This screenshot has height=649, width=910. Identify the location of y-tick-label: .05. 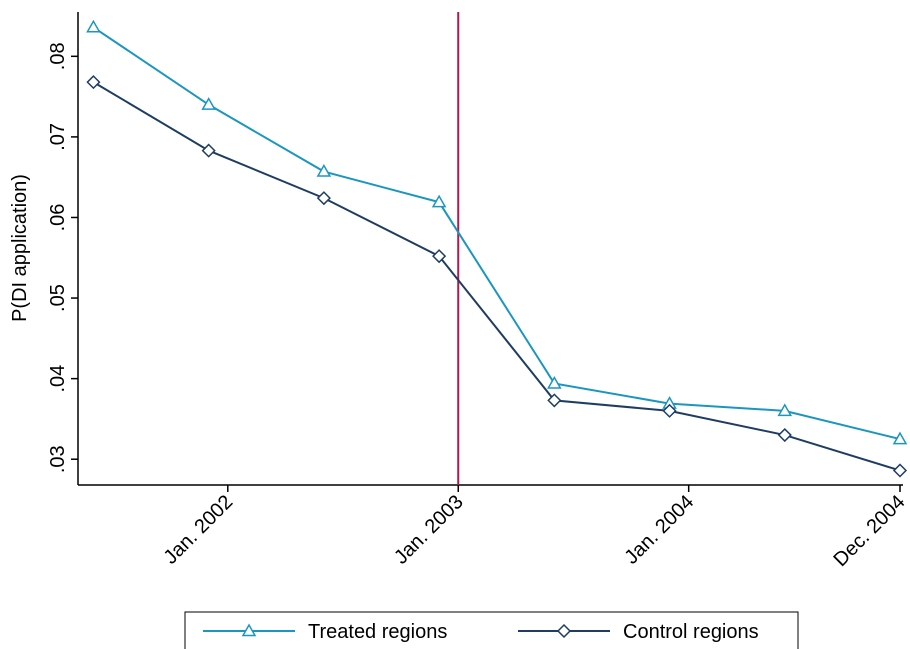
(58, 298).